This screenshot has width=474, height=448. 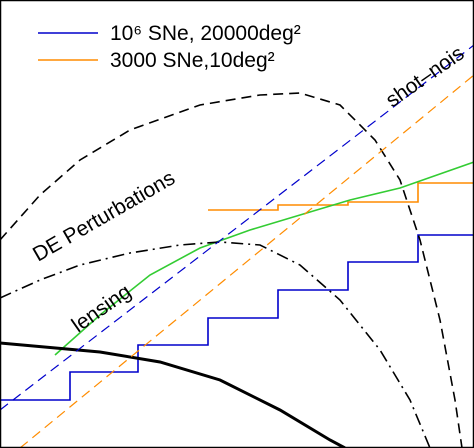 I want to click on annotation: DE Perturbations, so click(x=104, y=216).